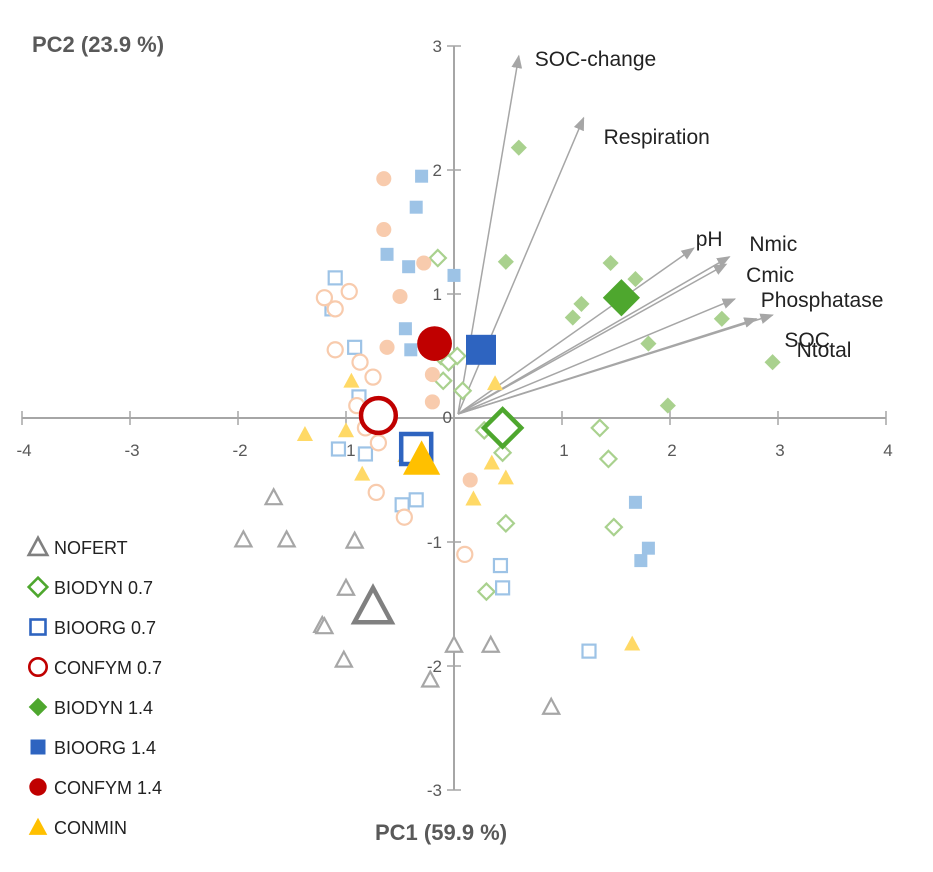 The image size is (933, 872). I want to click on legend-item: BIOORG 0.7, so click(93, 628).